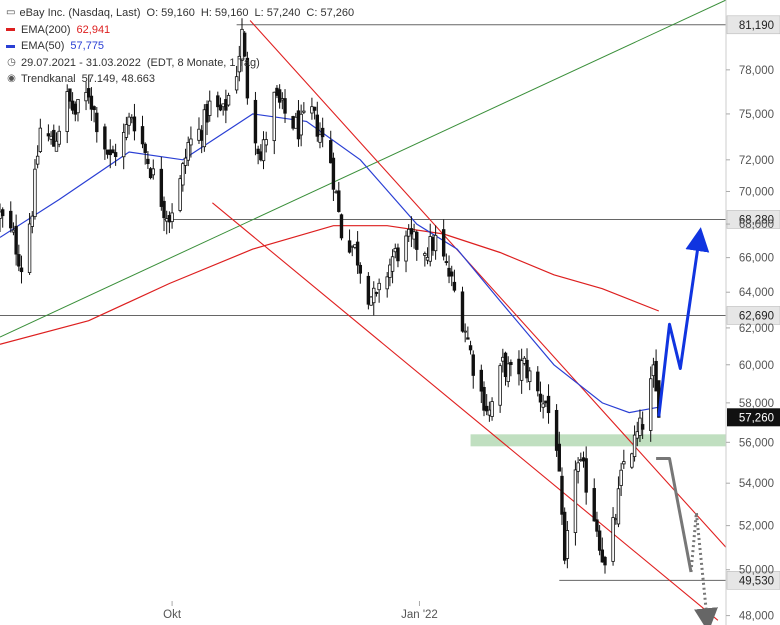  Describe the element at coordinates (674, 515) in the screenshot. I see `bearish-scenario-line` at that location.